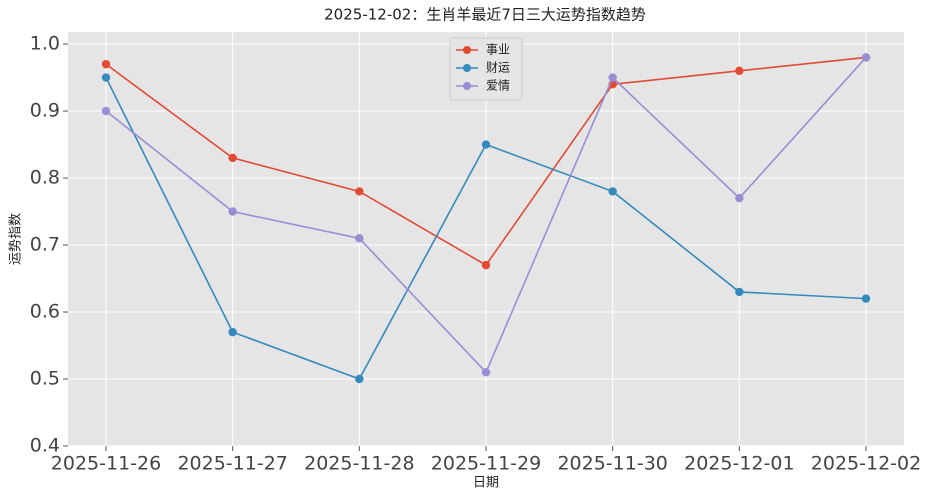 This screenshot has height=500, width=929. I want to click on y-tick-label: 0.8, so click(45, 178).